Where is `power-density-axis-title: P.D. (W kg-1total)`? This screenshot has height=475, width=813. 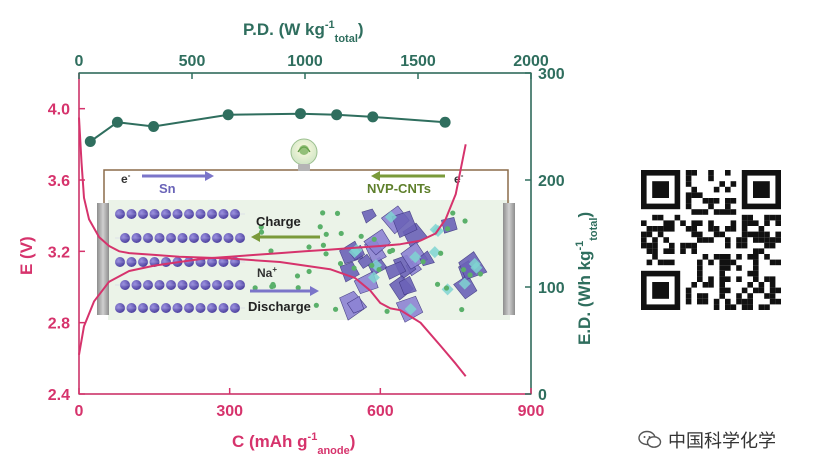
power-density-axis-title: P.D. (W kg-1total) is located at coordinates (303, 32).